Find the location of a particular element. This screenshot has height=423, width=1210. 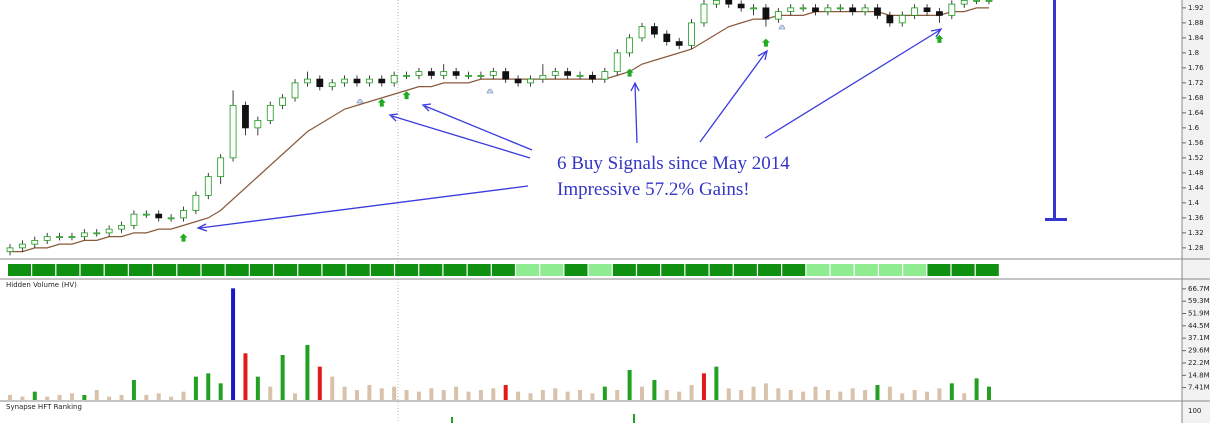

panel-title: Synapse HFT Ranking is located at coordinates (44, 407).